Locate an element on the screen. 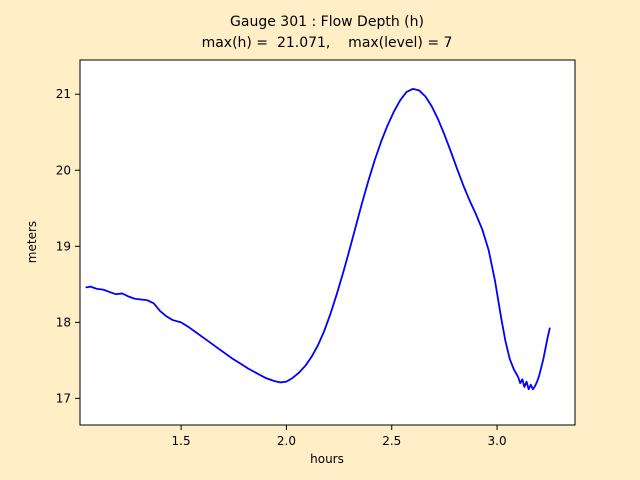 Image resolution: width=640 pixels, height=480 pixels. x-tick-label: 2.5 is located at coordinates (391, 441).